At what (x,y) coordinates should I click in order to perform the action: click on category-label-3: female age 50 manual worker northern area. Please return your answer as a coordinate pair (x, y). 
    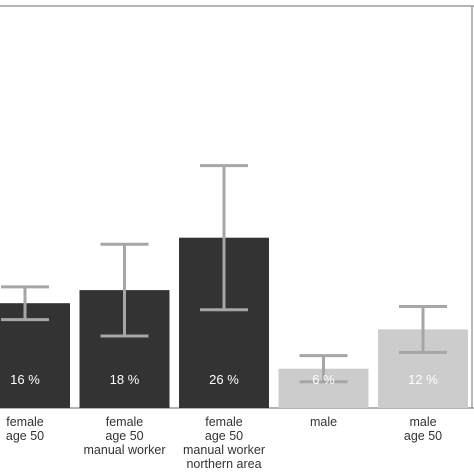
    Looking at the image, I should click on (224, 443).